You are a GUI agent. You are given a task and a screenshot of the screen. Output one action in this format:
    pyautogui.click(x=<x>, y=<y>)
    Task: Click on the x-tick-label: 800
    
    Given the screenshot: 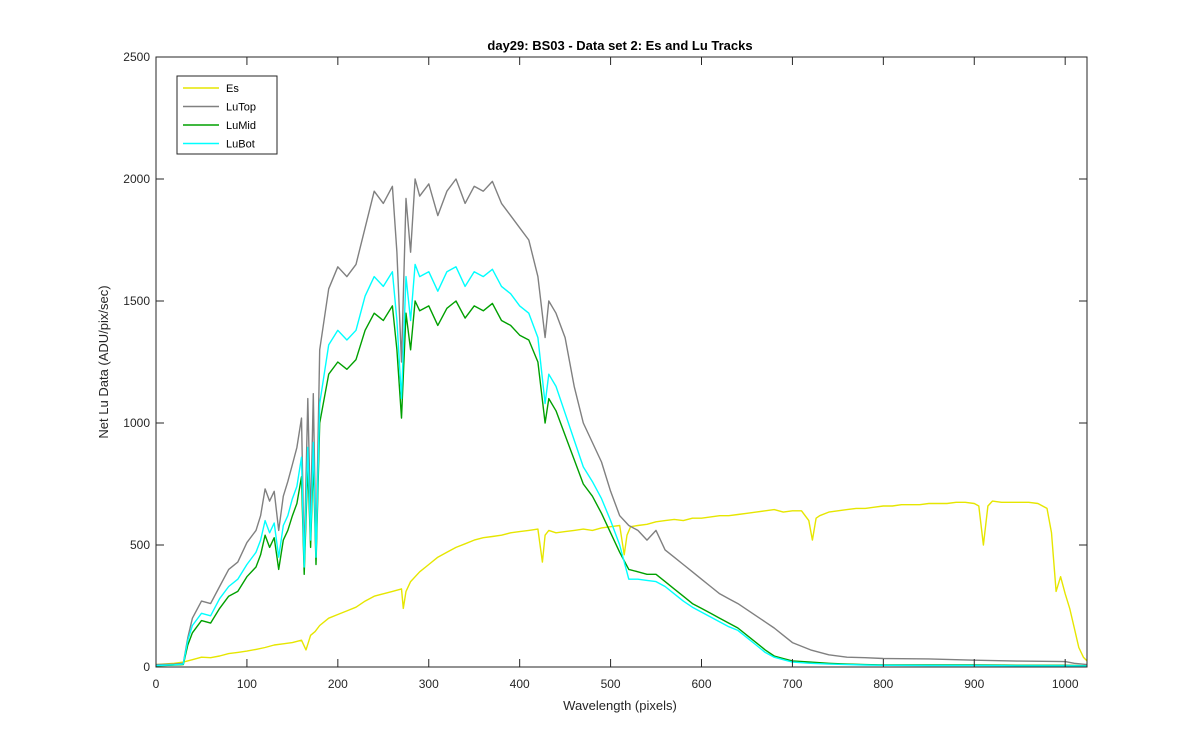 What is the action you would take?
    pyautogui.click(x=883, y=684)
    